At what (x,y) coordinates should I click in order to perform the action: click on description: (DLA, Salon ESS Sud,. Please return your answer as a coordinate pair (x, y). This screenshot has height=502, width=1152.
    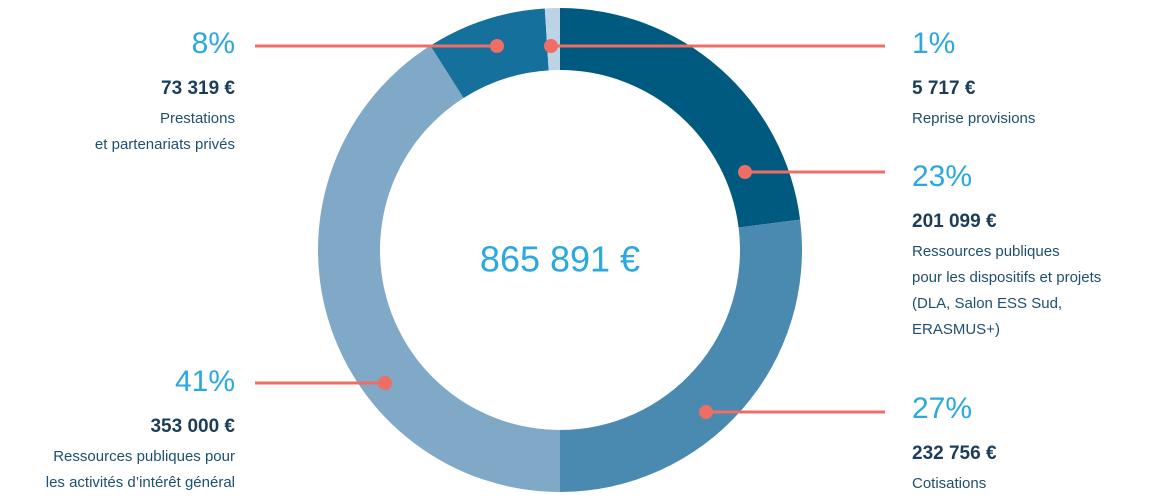
    Looking at the image, I should click on (987, 303).